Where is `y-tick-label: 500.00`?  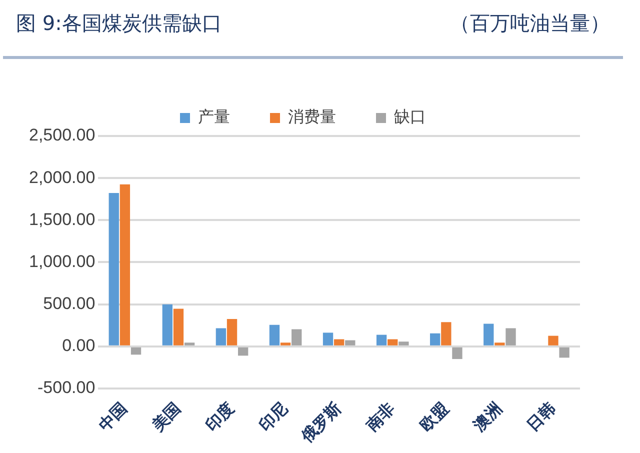
y-tick-label: 500.00 is located at coordinates (69, 304).